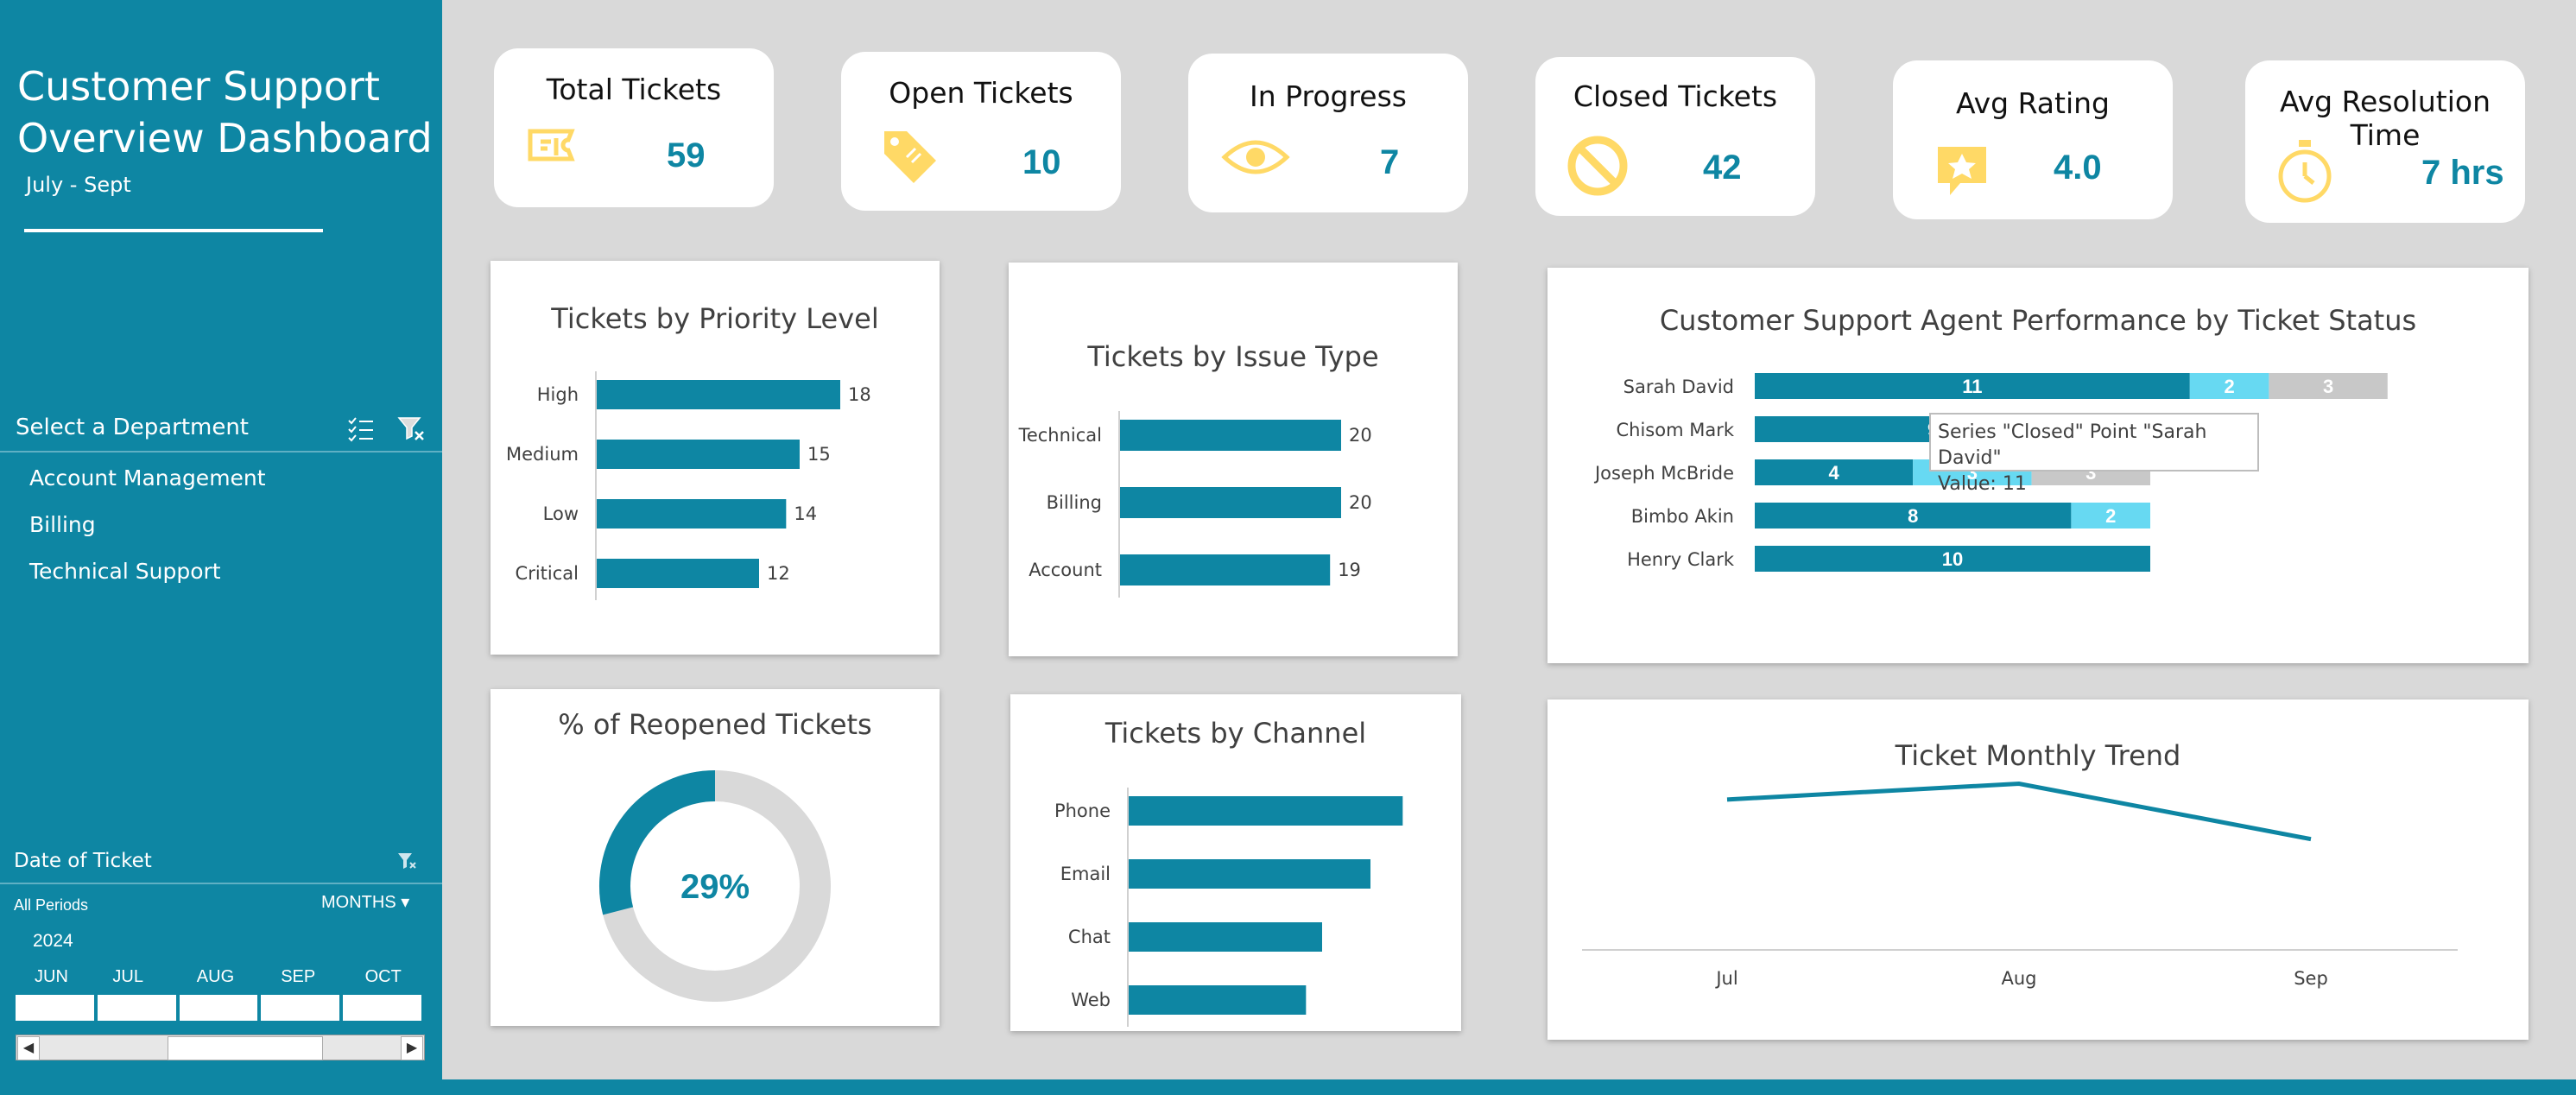 The width and height of the screenshot is (2576, 1095). I want to click on bar-web, so click(1218, 1000).